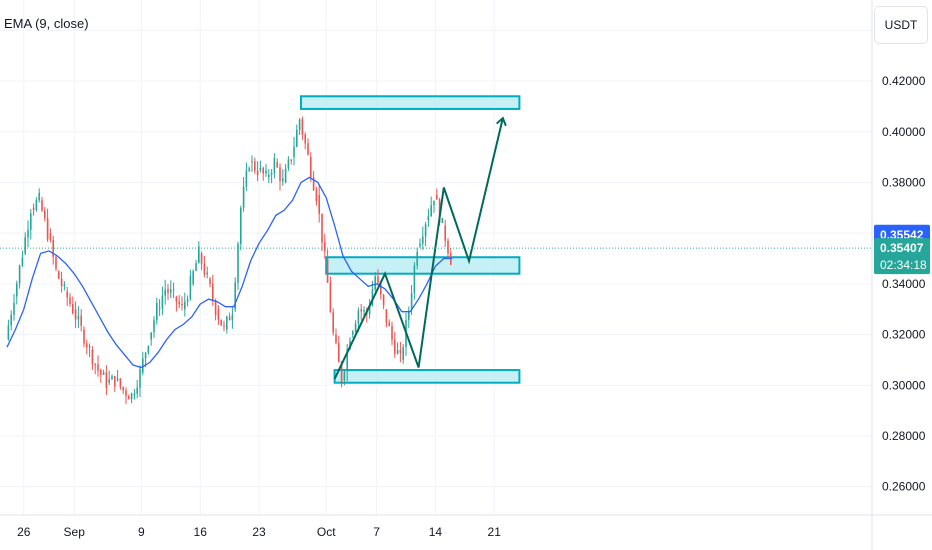  What do you see at coordinates (24, 532) in the screenshot?
I see `x-tick-label: 26` at bounding box center [24, 532].